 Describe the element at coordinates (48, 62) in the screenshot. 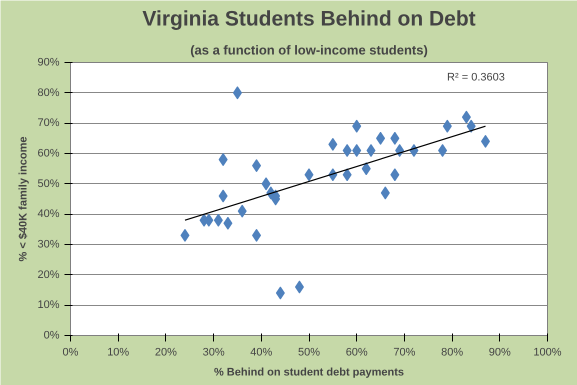

I see `y-tick-label: 90%` at that location.